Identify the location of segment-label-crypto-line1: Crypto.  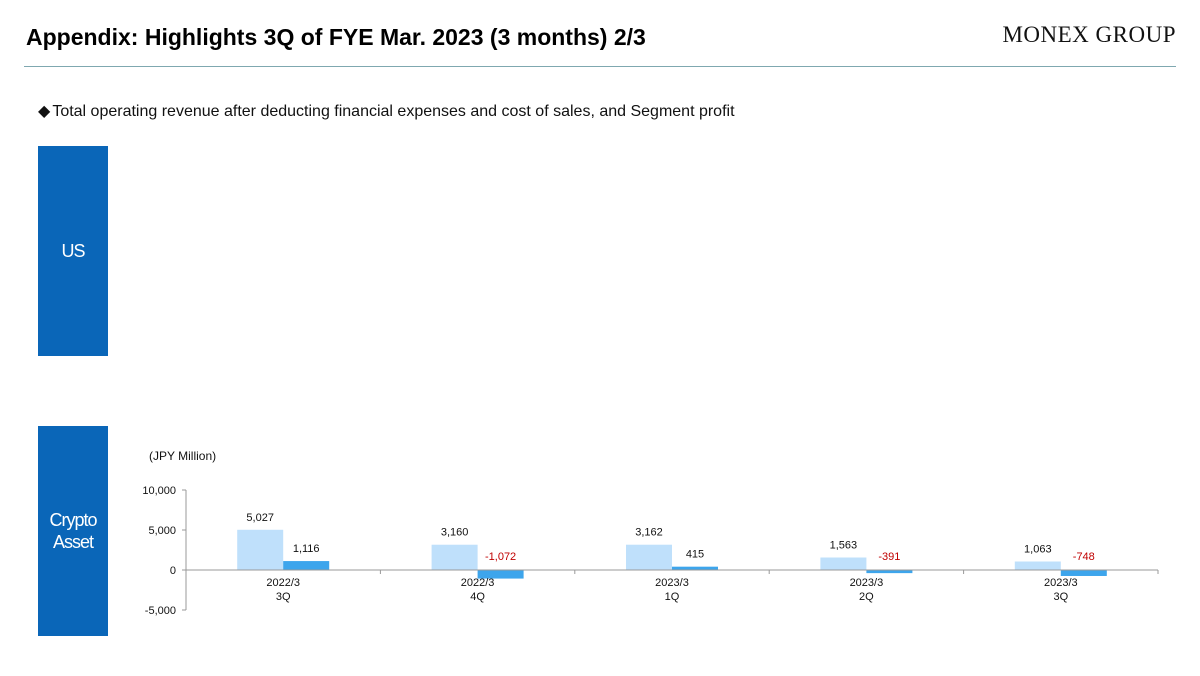
(73, 520).